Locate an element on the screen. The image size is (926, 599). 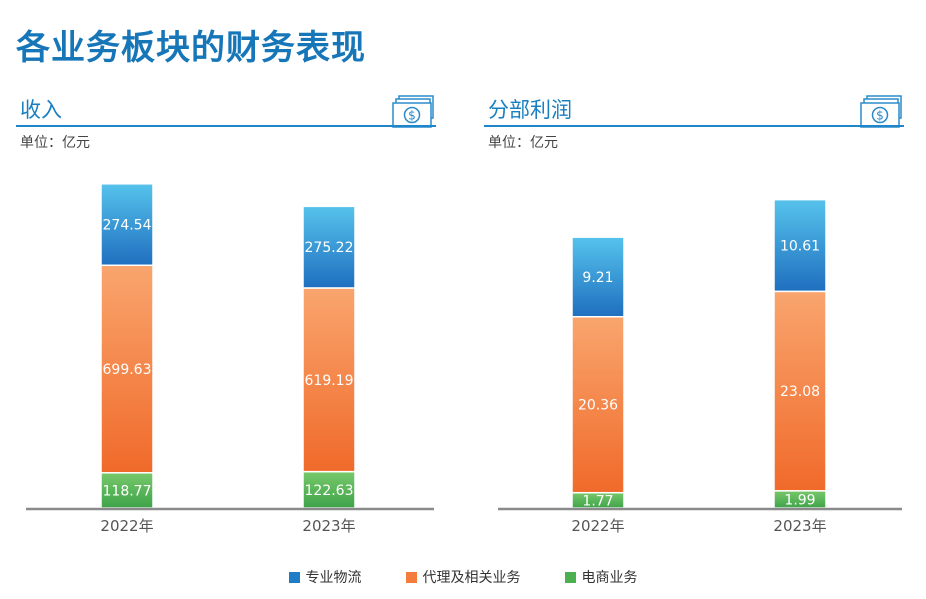
profit-unit-label: 单位：亿元 is located at coordinates (523, 143).